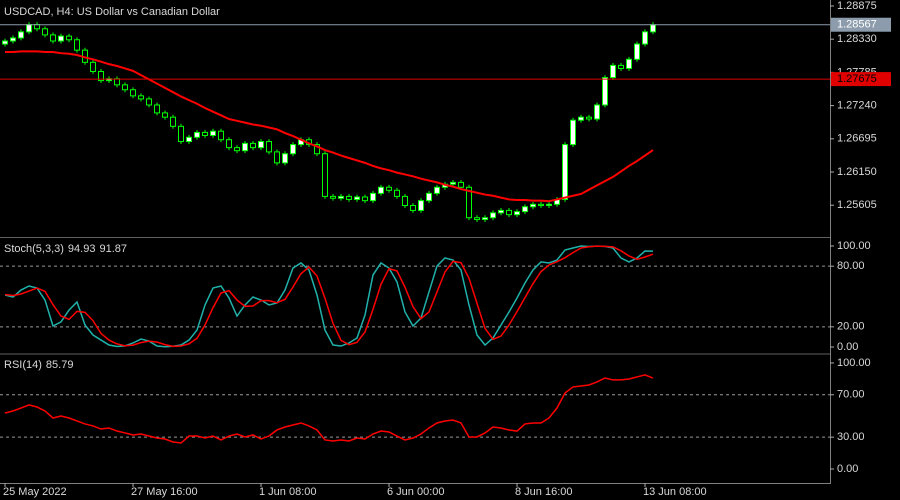 Image resolution: width=900 pixels, height=500 pixels. I want to click on y-tick-label: 1.26695, so click(857, 139).